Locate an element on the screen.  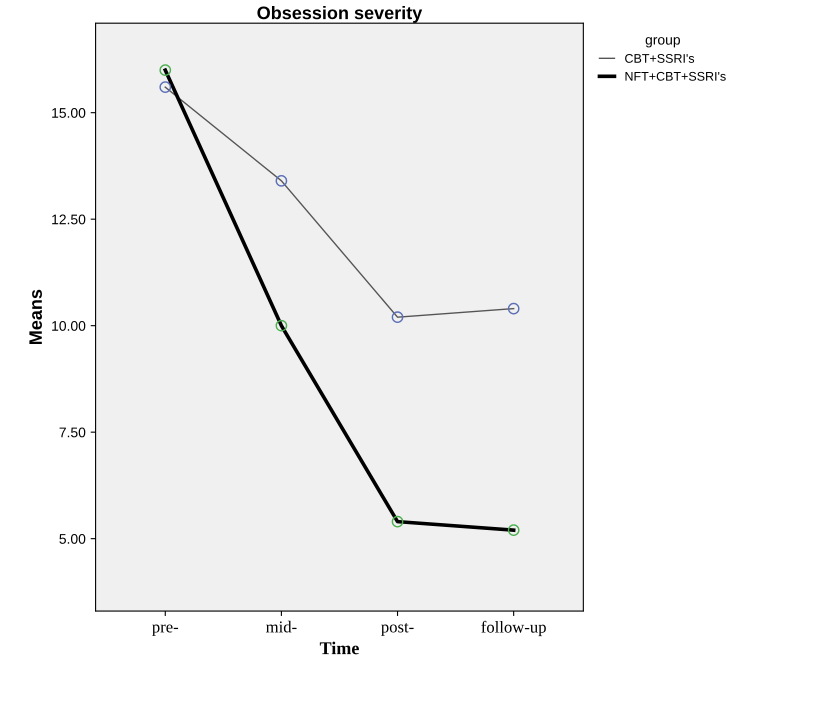
x-tick-label: pre- is located at coordinates (165, 630).